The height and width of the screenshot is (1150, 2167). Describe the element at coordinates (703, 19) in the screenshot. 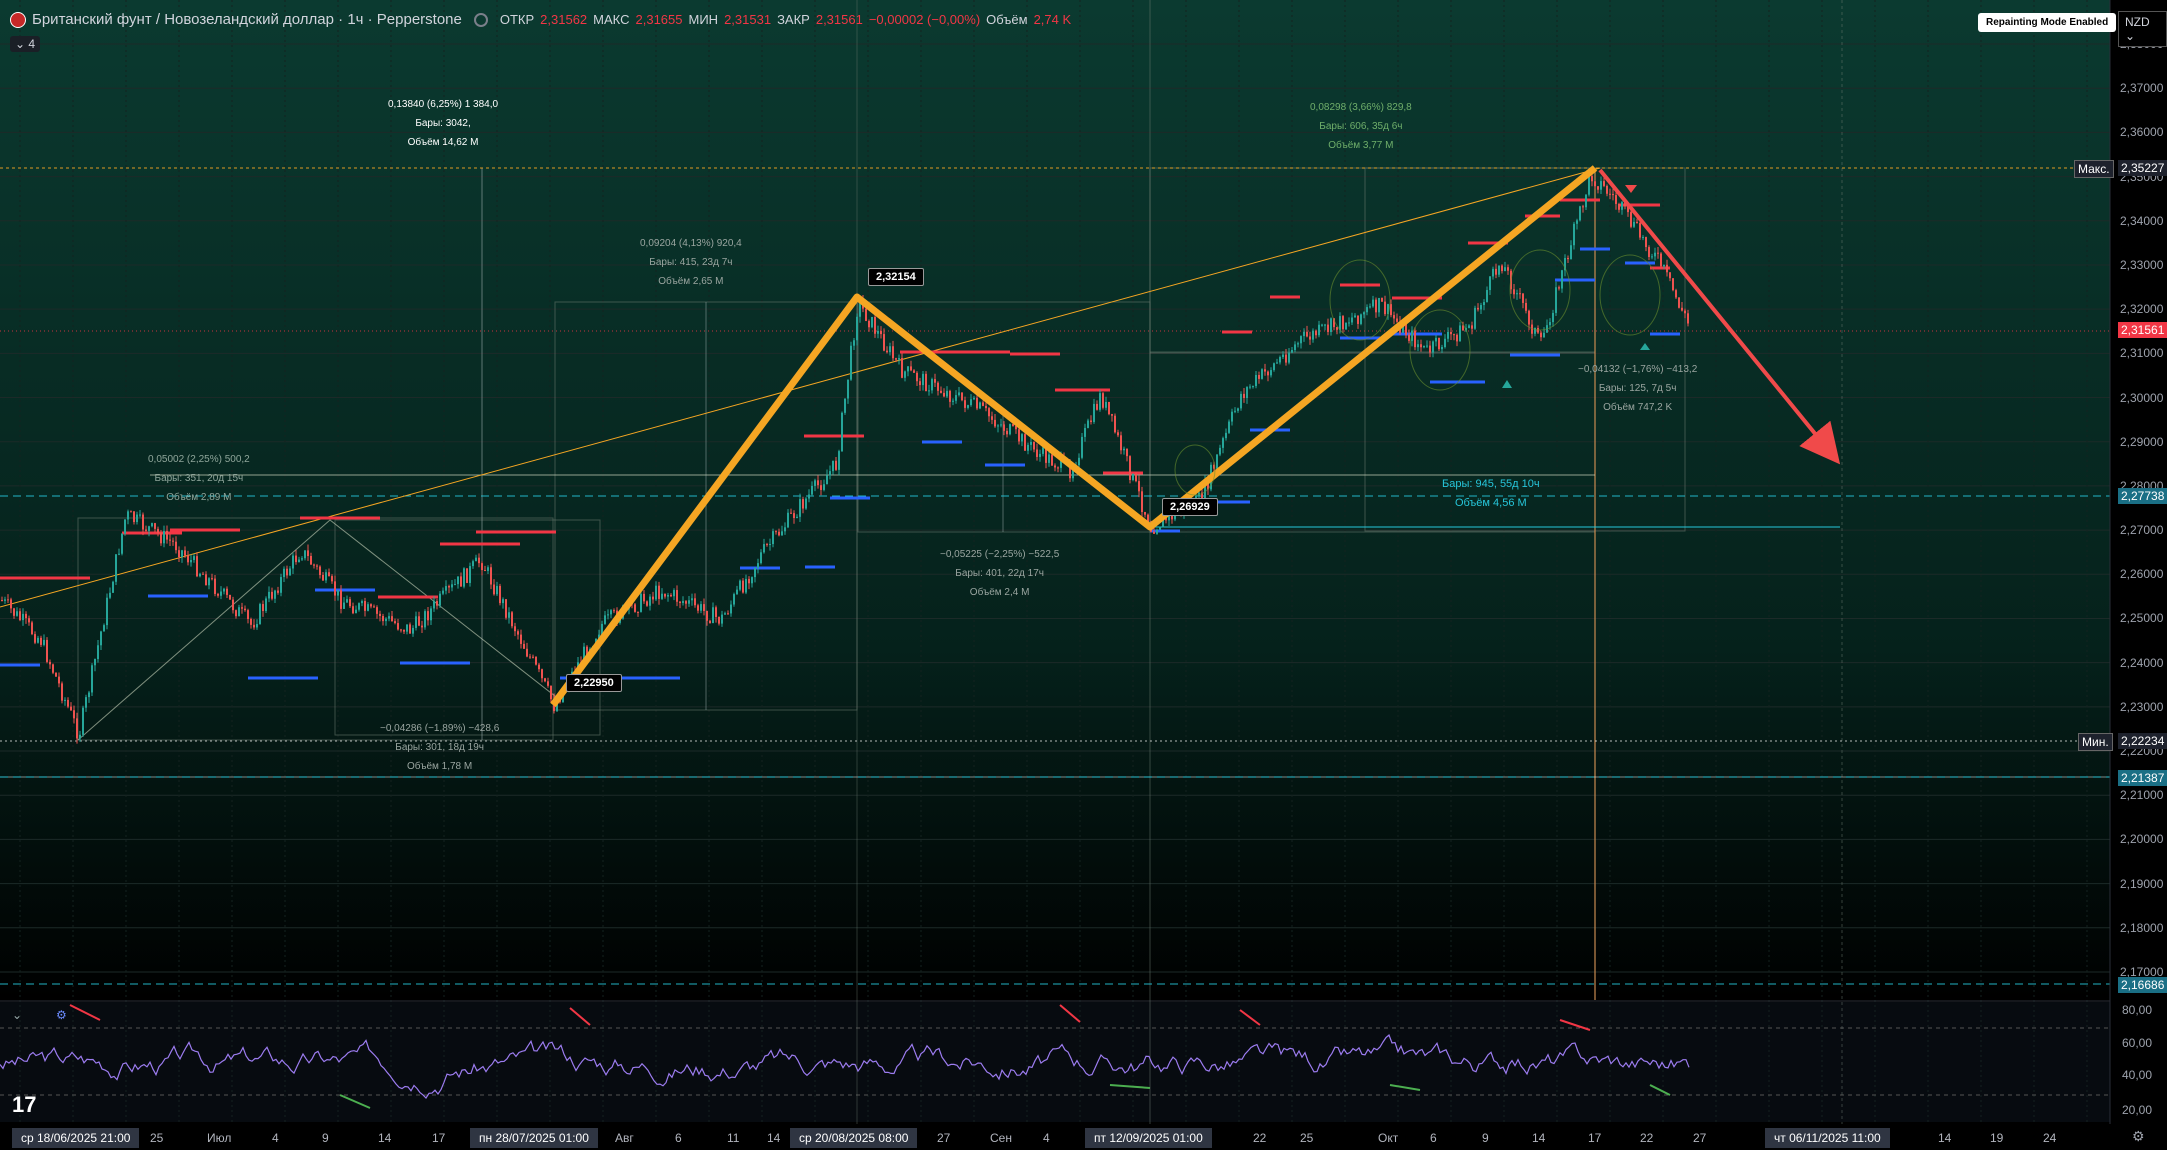

I see `low-label: МИН` at that location.